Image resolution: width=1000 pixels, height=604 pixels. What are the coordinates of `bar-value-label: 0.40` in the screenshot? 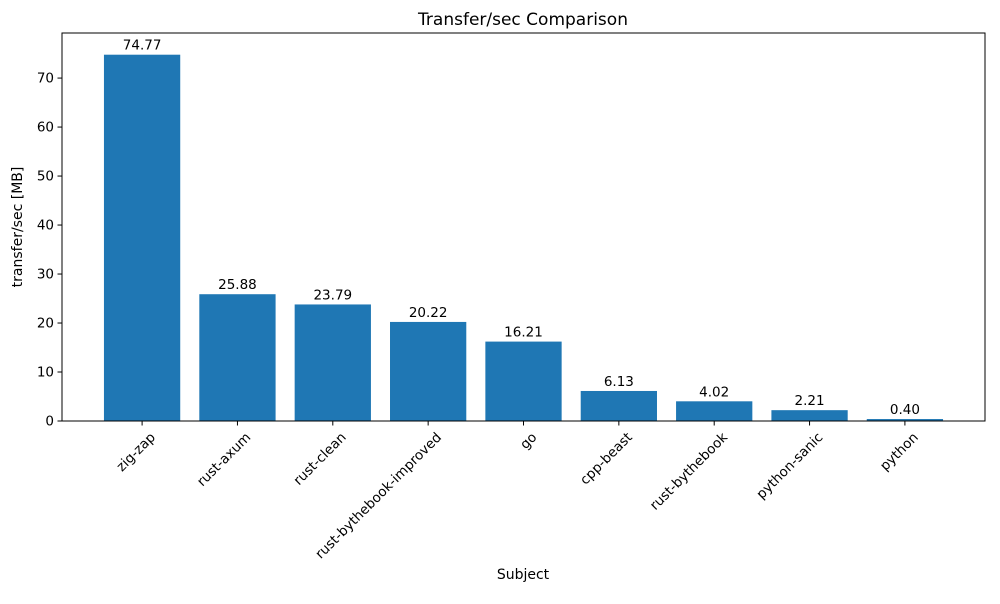 It's located at (905, 410).